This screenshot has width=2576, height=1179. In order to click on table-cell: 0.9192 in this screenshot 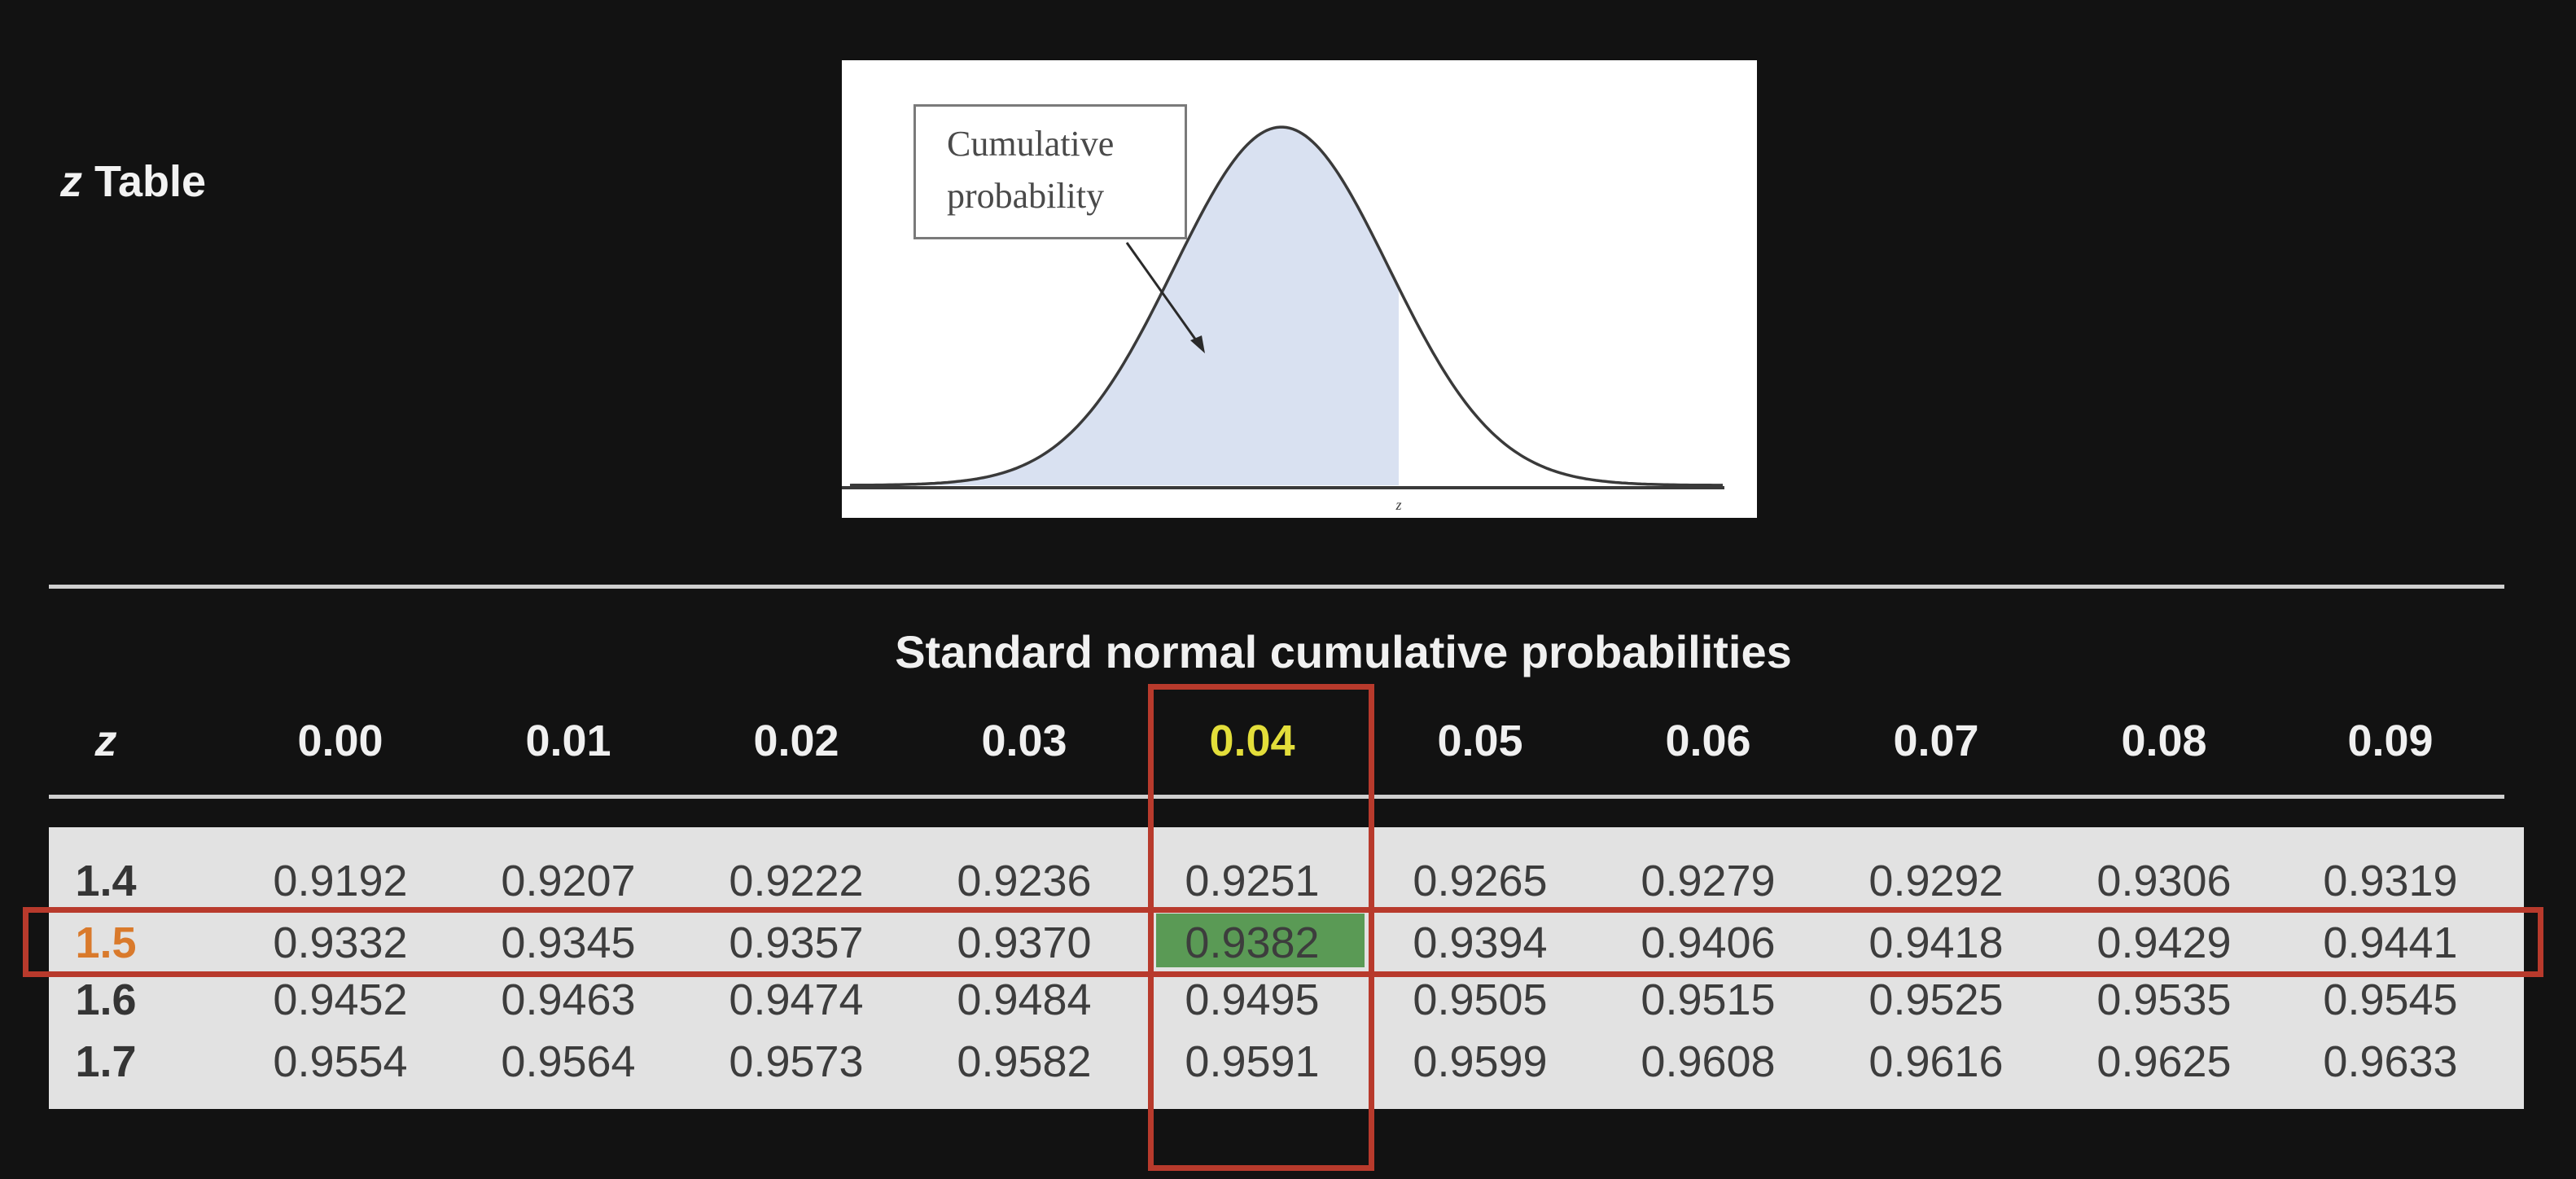, I will do `click(340, 881)`.